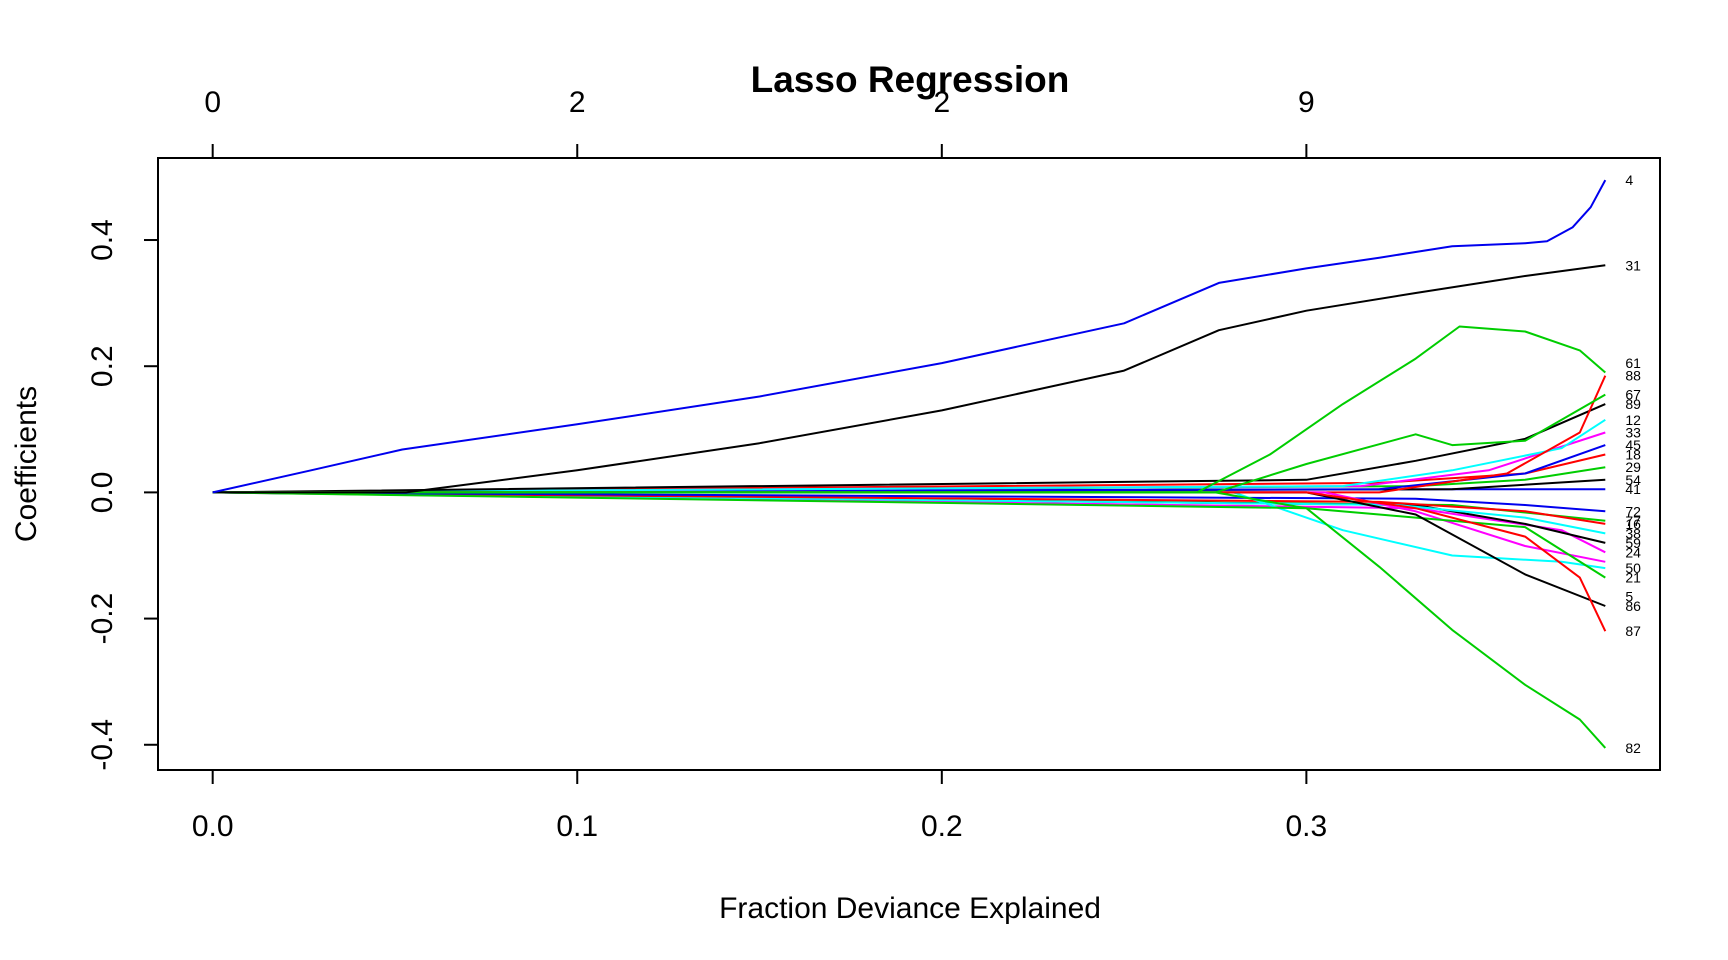 The height and width of the screenshot is (960, 1728). I want to click on chart-title: Lasso Regression, so click(910, 79).